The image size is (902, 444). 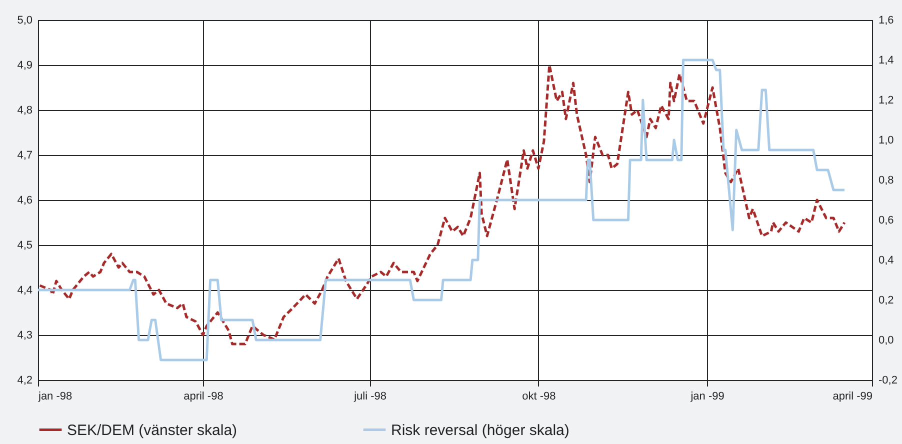 I want to click on y2-tick-label: 0,2, so click(x=886, y=300).